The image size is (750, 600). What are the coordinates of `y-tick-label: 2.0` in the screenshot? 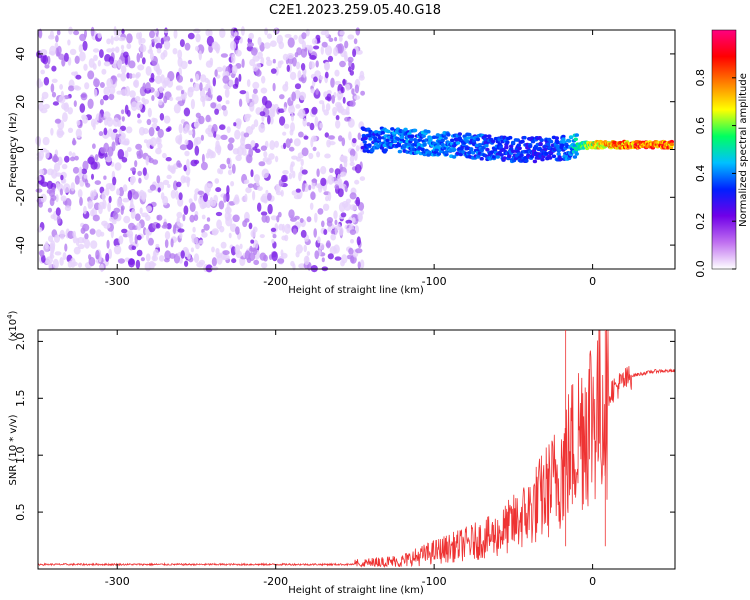 It's located at (20, 342).